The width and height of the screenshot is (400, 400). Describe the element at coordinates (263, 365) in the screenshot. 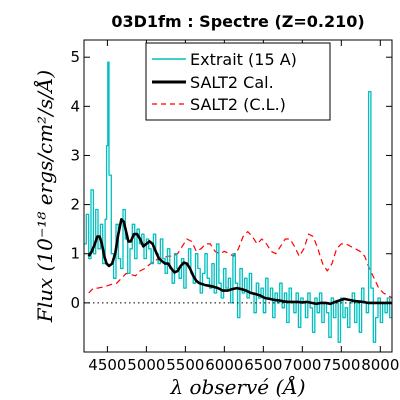

I see `x-tick-label: 6500` at that location.